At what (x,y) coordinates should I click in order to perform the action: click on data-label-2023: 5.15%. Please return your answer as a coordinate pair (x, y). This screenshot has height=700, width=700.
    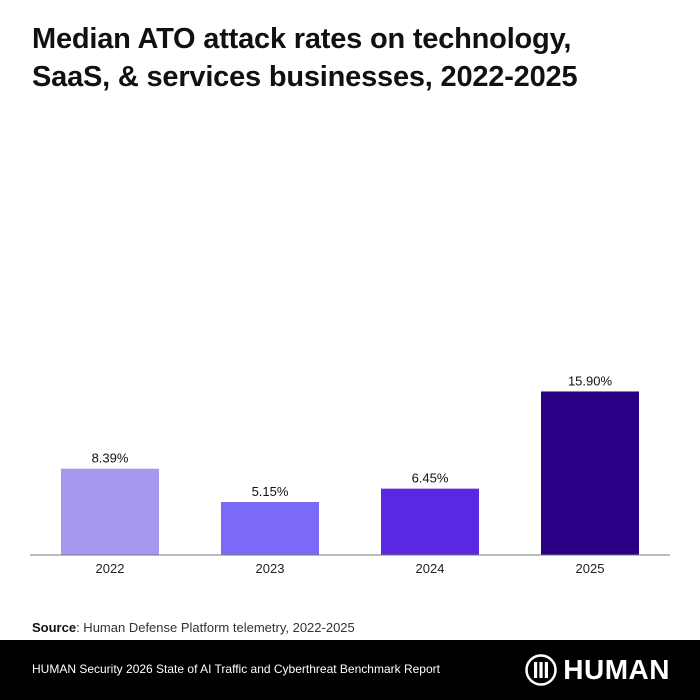
    Looking at the image, I should click on (270, 491).